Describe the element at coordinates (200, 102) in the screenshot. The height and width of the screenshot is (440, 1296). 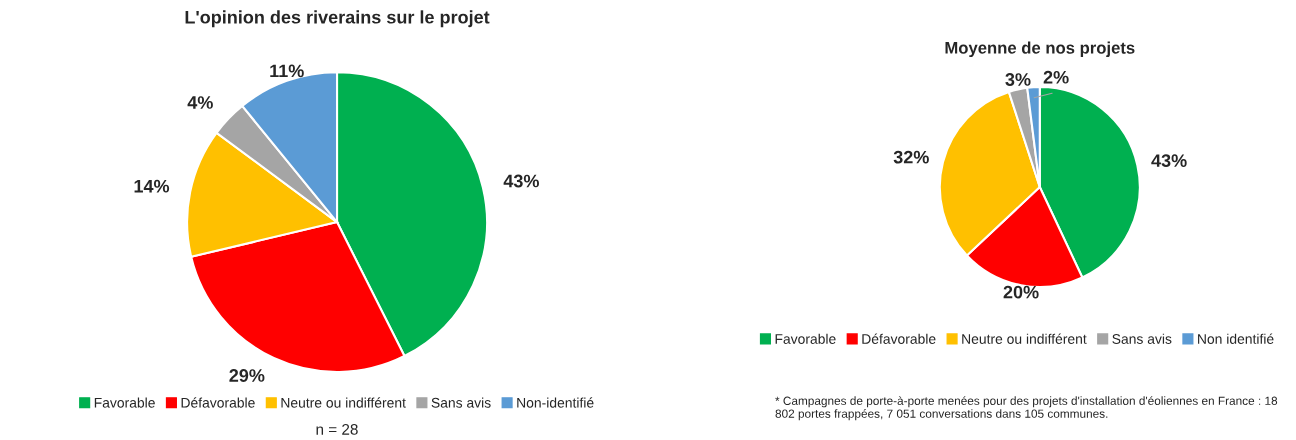
I see `data-label: 4%` at that location.